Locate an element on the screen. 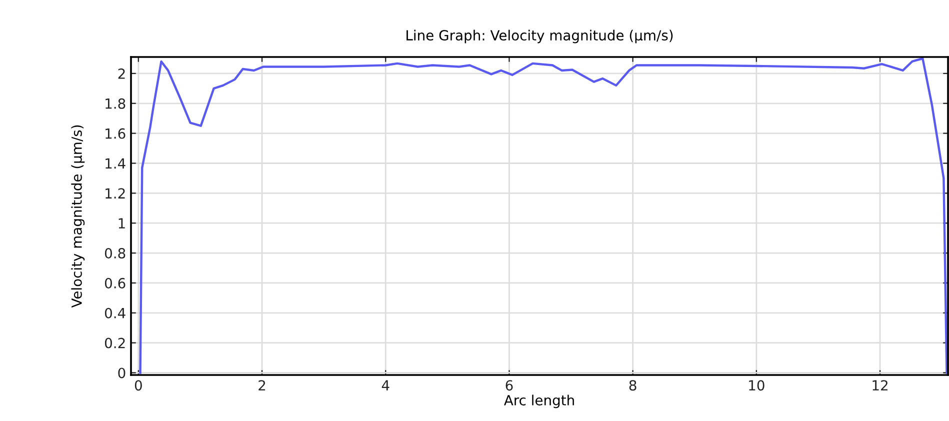 Image resolution: width=949 pixels, height=421 pixels. y-axis-title: Velocity magnitude (µm/s) is located at coordinates (78, 216).